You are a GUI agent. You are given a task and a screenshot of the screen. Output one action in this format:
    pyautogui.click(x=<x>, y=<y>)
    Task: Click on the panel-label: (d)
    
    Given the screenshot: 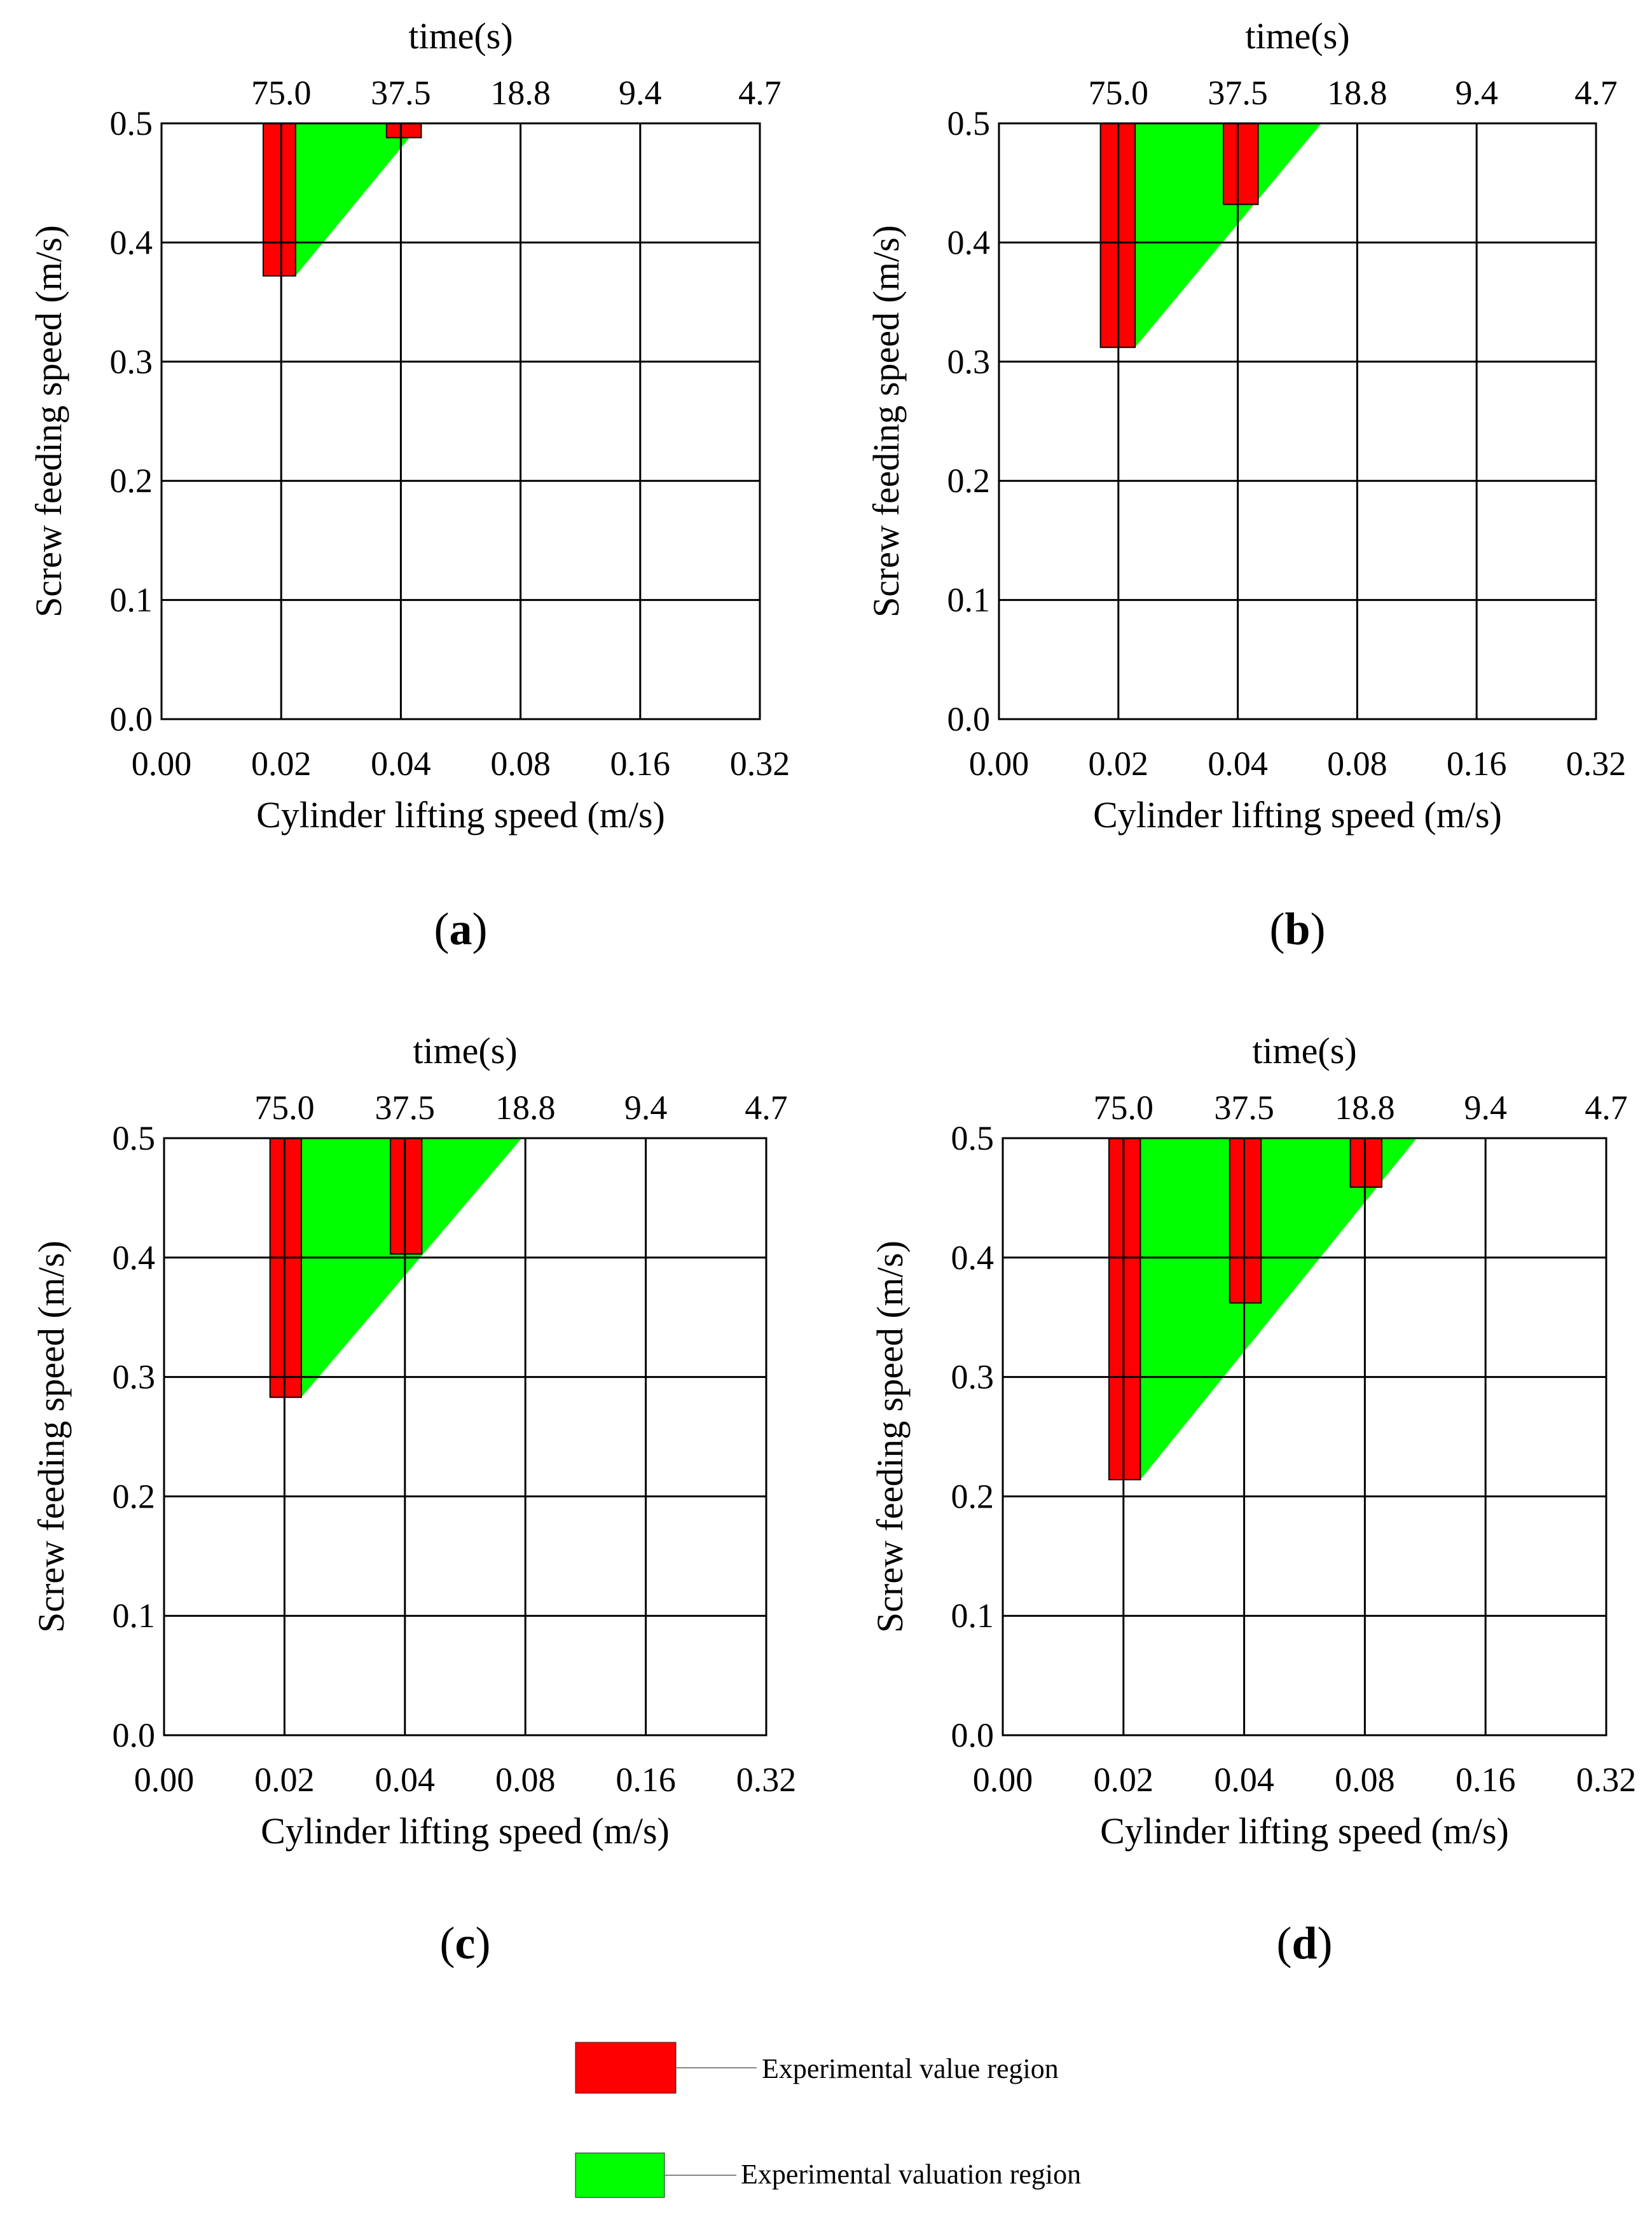 What is the action you would take?
    pyautogui.click(x=1304, y=1943)
    